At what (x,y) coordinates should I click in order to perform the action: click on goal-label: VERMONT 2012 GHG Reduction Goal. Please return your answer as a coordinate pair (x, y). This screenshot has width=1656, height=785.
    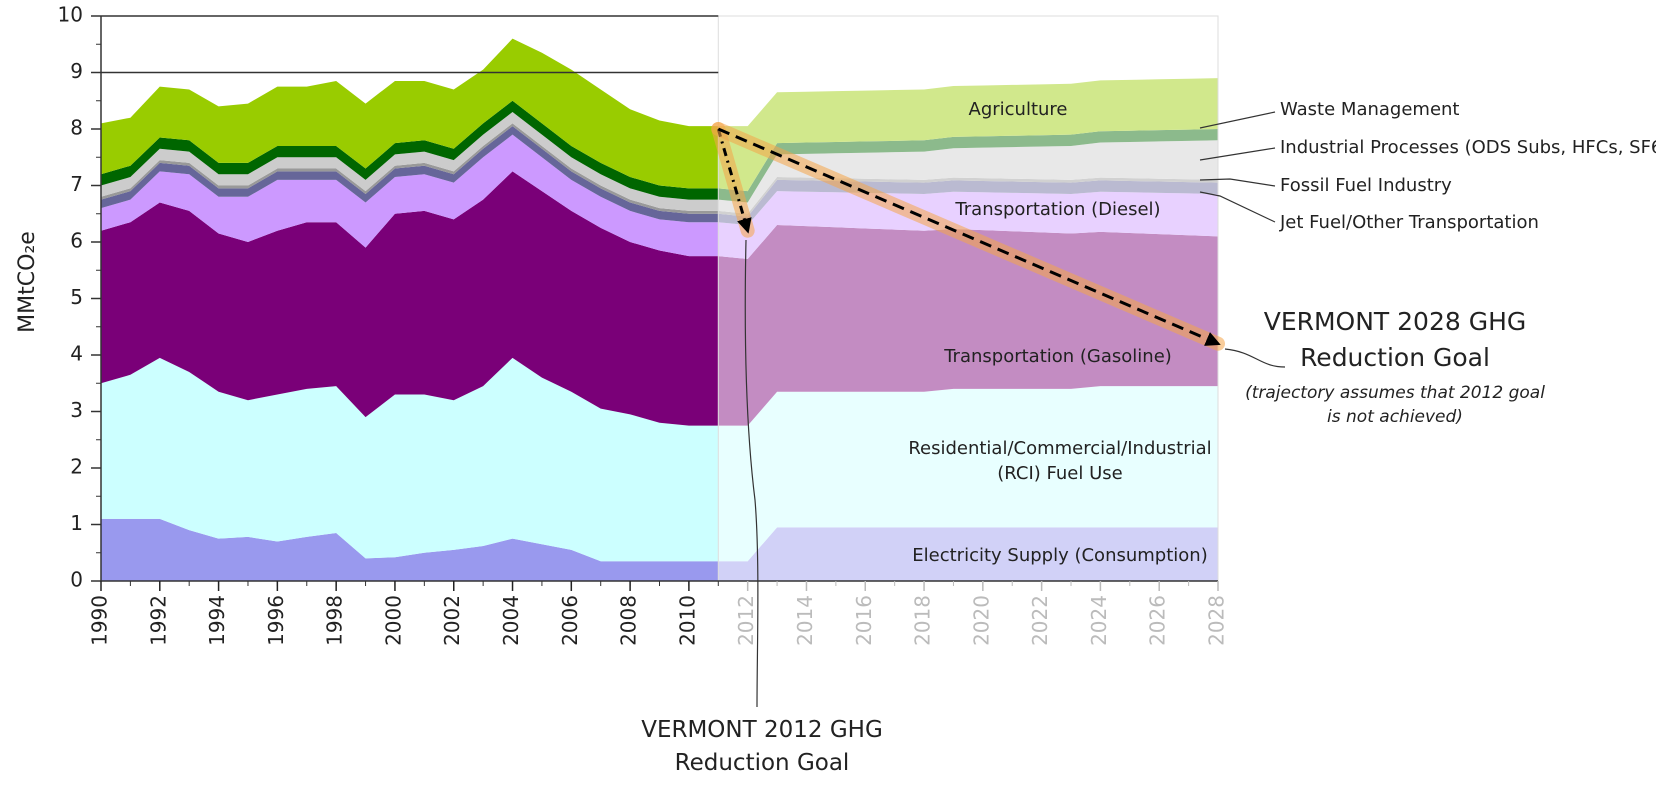
    Looking at the image, I should click on (762, 747).